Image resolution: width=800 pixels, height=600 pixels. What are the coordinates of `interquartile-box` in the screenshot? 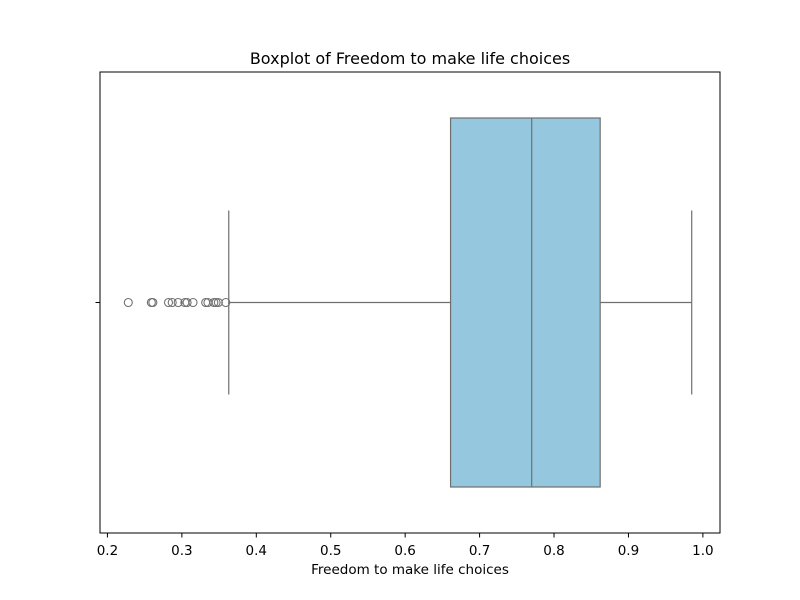 It's located at (525, 302).